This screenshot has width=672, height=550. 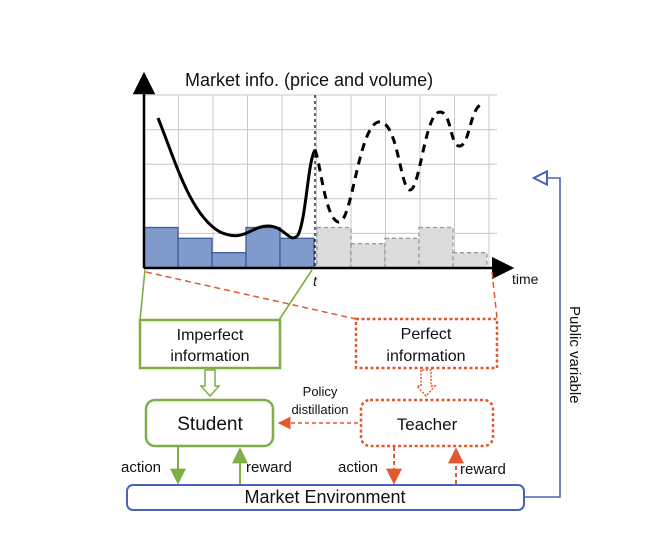 What do you see at coordinates (309, 80) in the screenshot?
I see `chart-title: Market info. (price and volume)` at bounding box center [309, 80].